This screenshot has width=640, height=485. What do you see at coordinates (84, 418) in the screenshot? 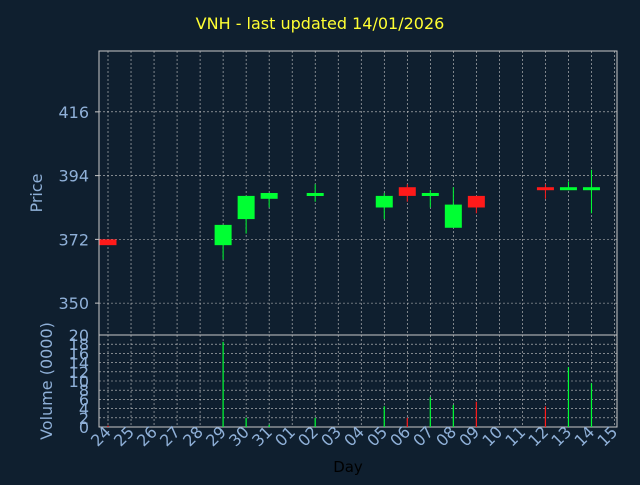
I see `volume-tick-label: 2` at bounding box center [84, 418].